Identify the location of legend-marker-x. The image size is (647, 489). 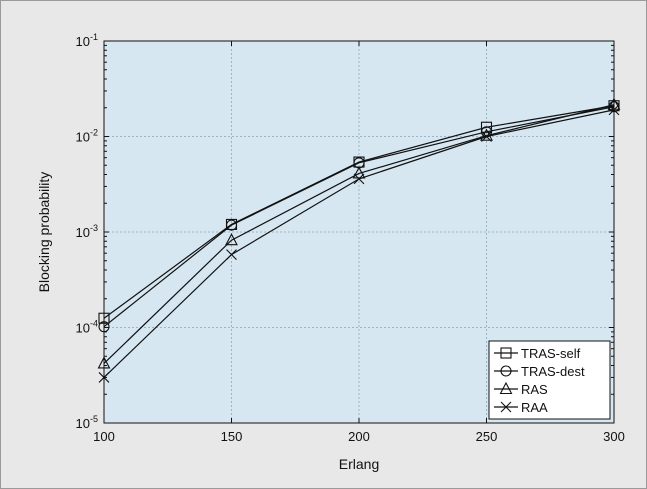
(506, 407).